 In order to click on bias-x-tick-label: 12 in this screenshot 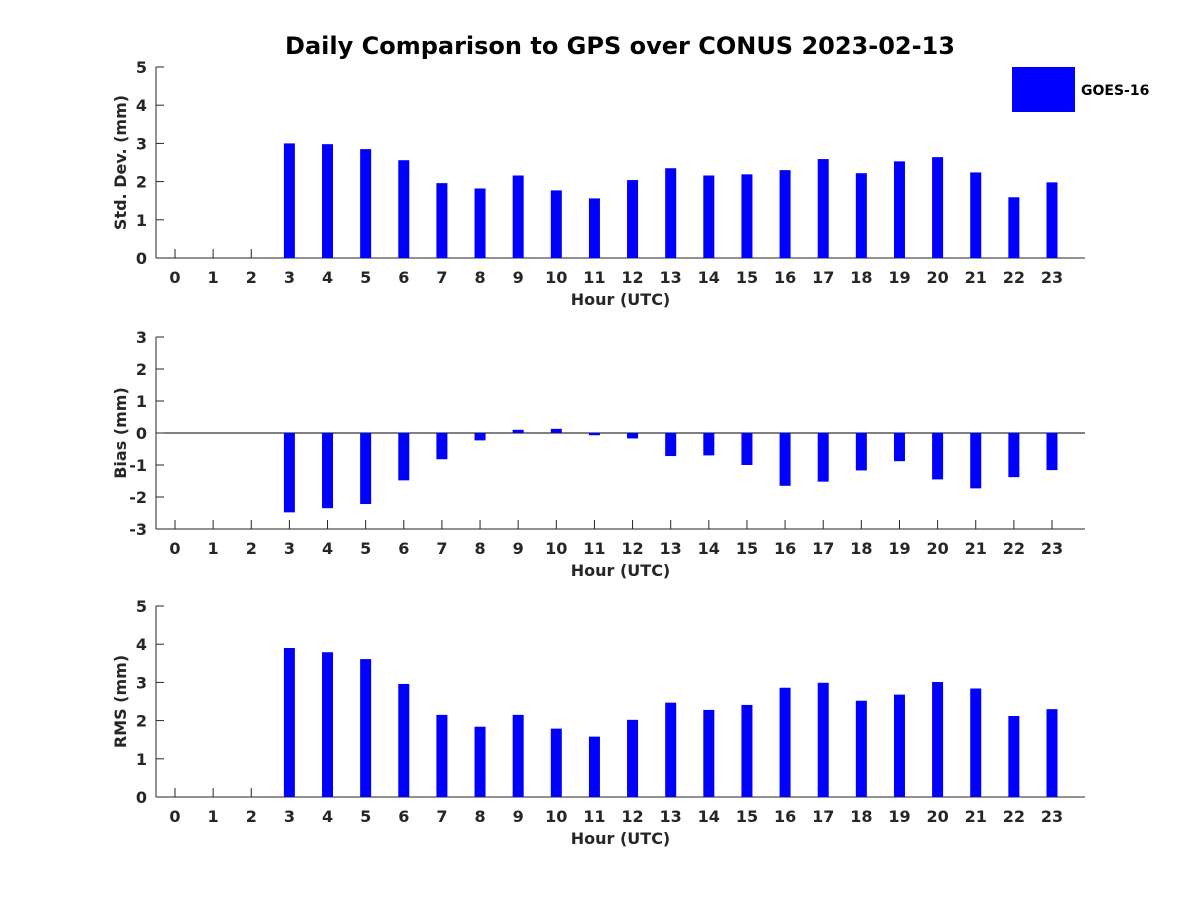, I will do `click(632, 548)`.